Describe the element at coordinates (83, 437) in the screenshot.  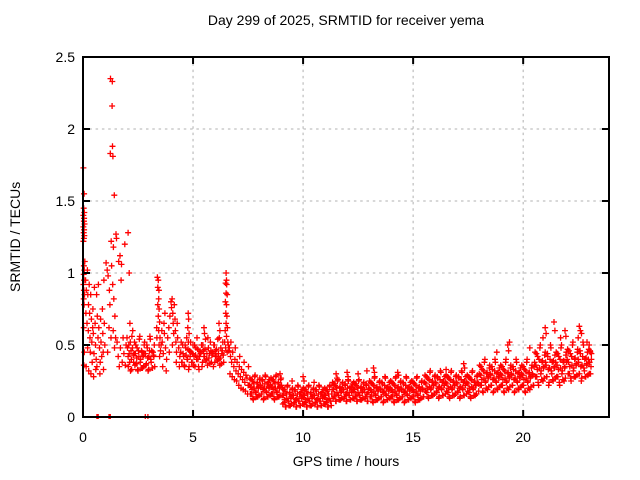
I see `x-tick-label: 0` at that location.